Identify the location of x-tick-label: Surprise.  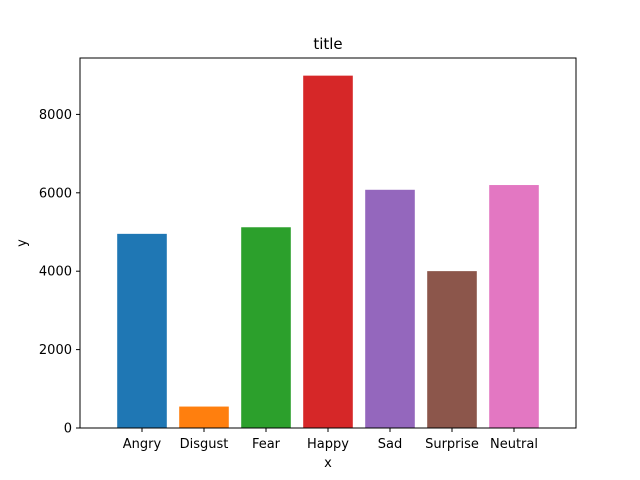
(452, 444).